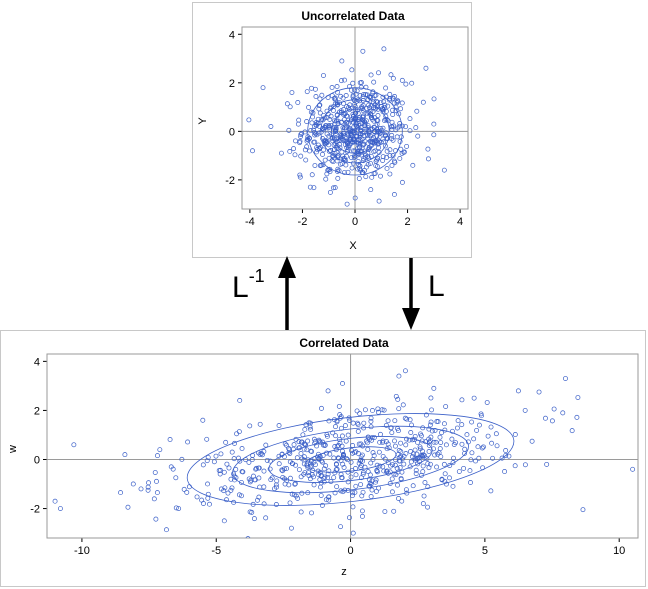 The height and width of the screenshot is (589, 648). What do you see at coordinates (355, 222) in the screenshot?
I see `x-tick-label: 0` at bounding box center [355, 222].